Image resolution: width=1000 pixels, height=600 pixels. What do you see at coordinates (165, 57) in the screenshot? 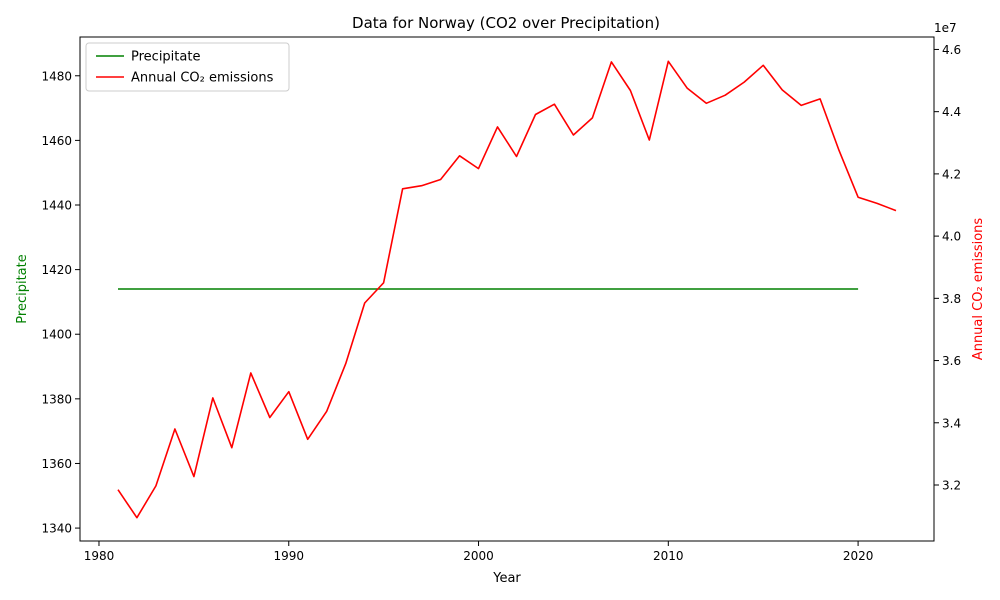
I see `legend-label-precipitate: Precipitate` at bounding box center [165, 57].